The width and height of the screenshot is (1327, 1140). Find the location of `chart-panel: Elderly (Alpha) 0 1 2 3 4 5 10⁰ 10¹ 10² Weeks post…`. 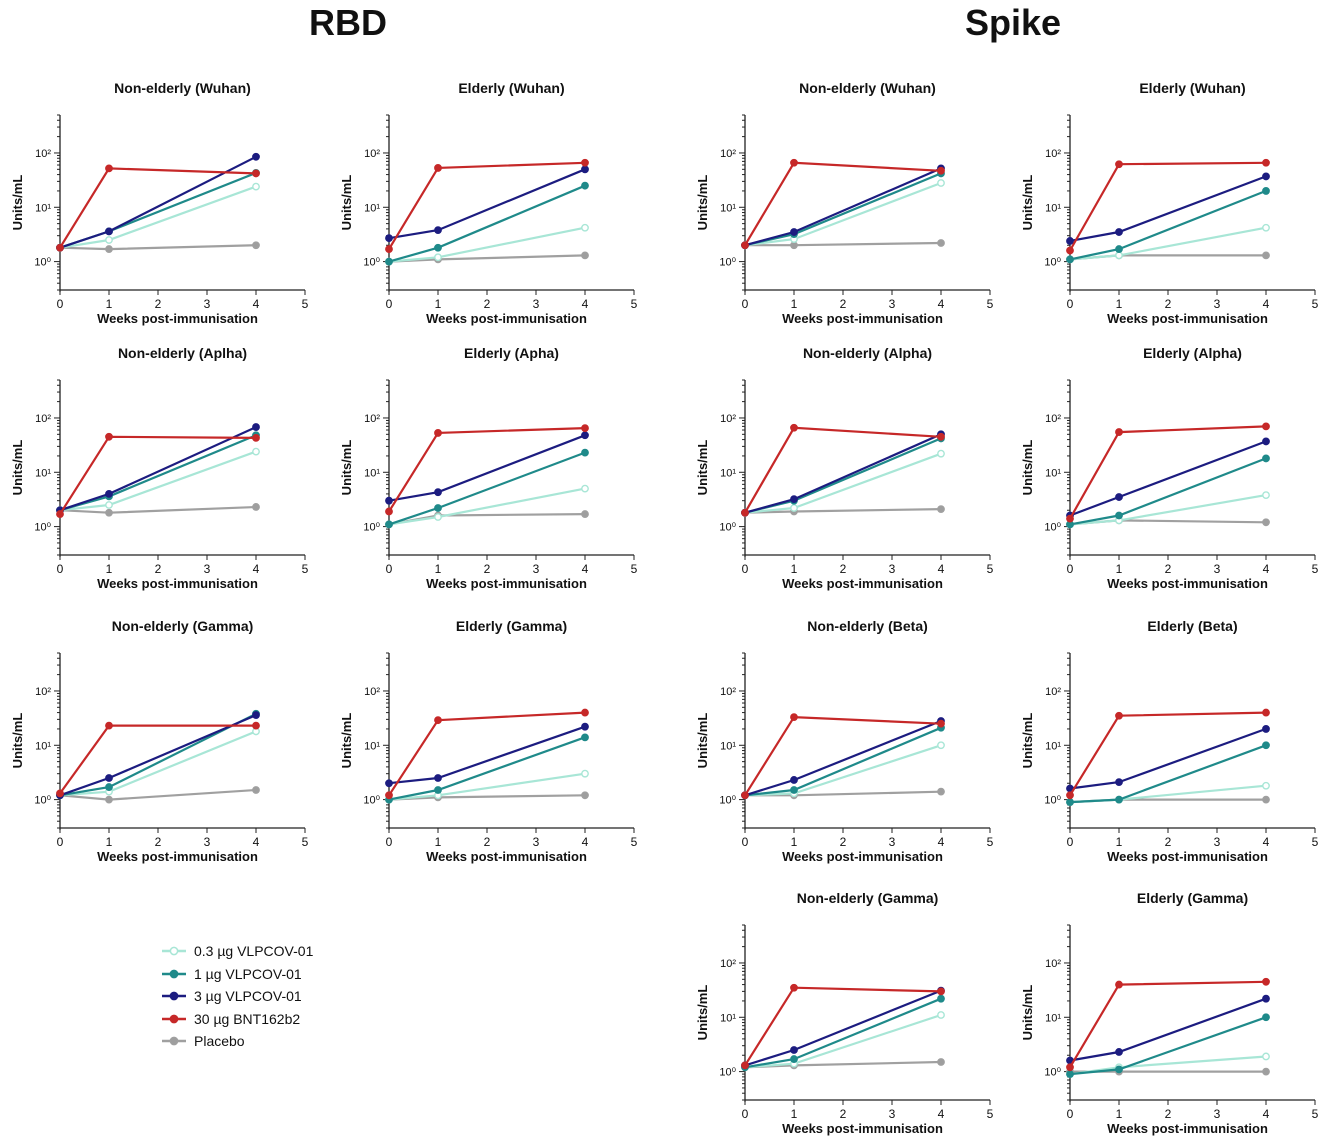

chart-panel: Elderly (Alpha) 0 1 2 3 4 5 10⁰ 10¹ 10² Weeks post… is located at coordinates (1169, 468).